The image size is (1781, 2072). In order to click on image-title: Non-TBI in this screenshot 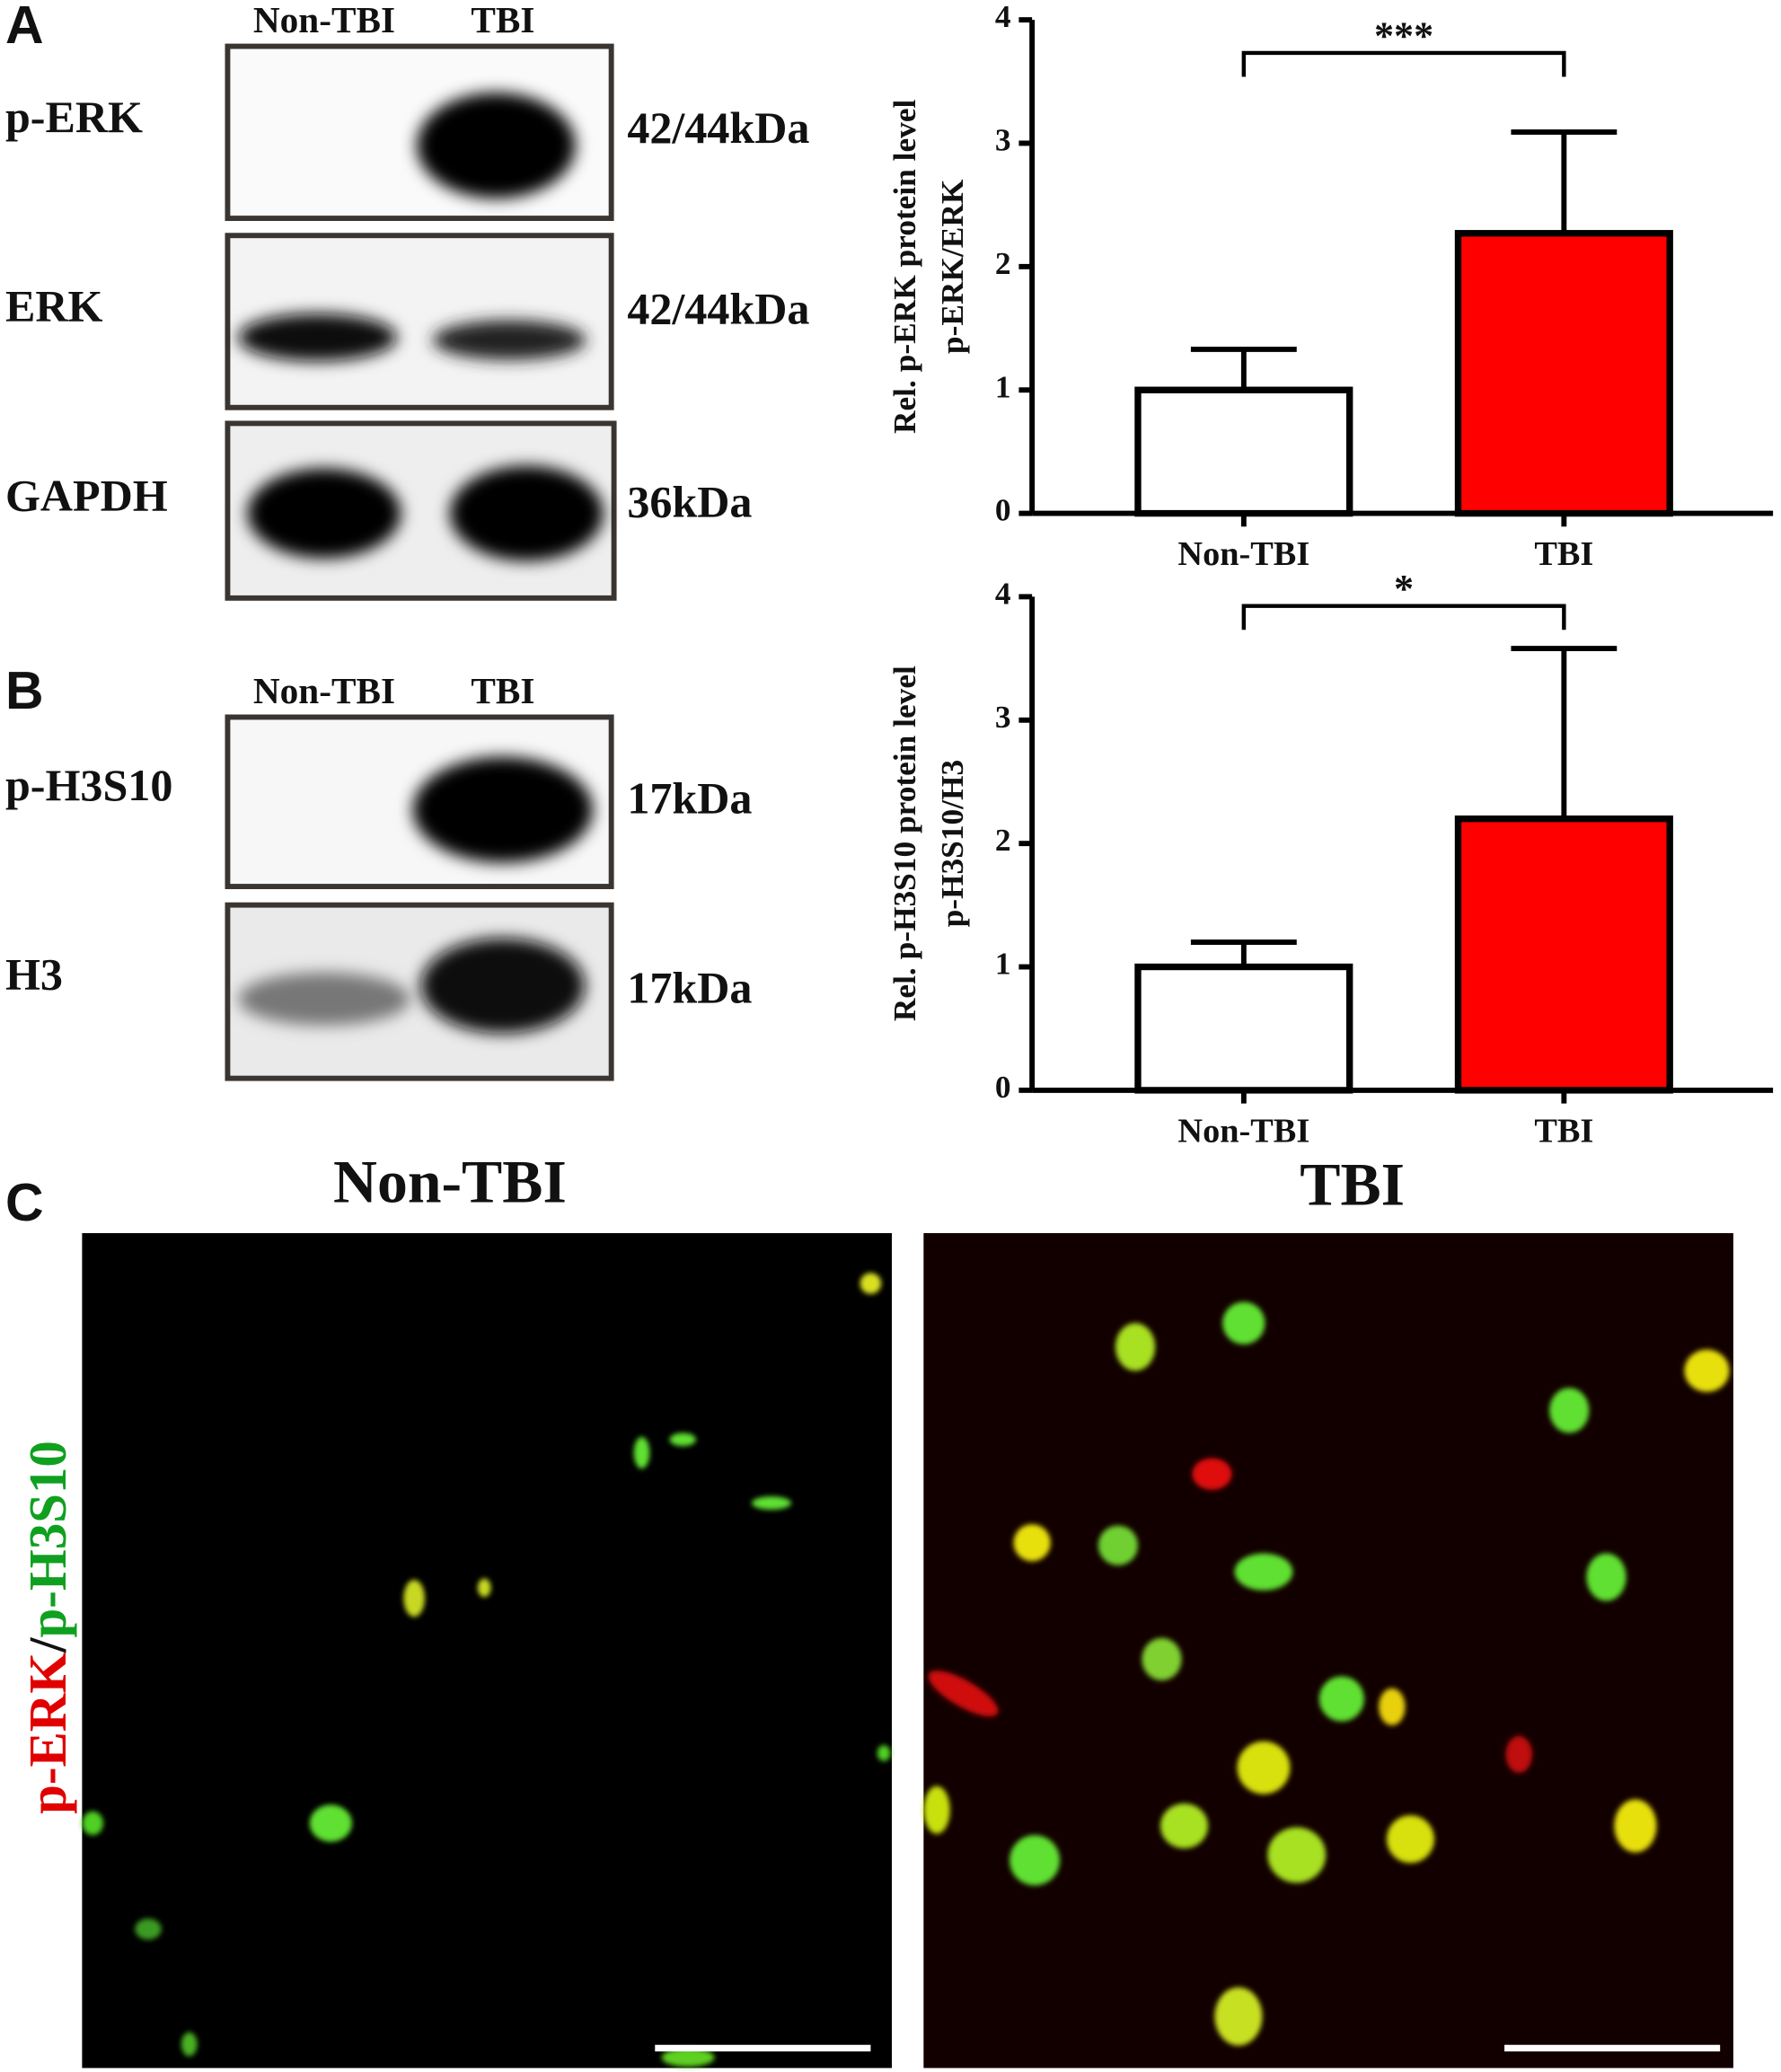, I will do `click(450, 1181)`.